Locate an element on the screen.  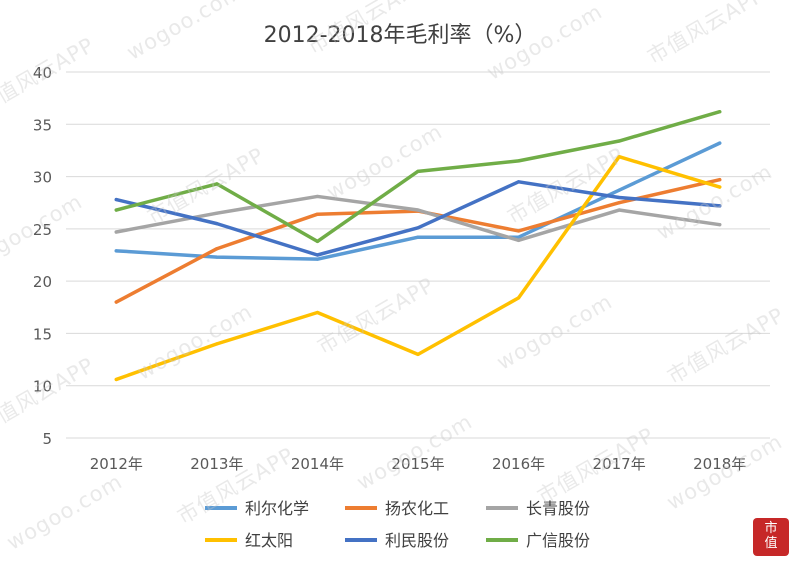
x-tick-label: 2012年 is located at coordinates (116, 464).